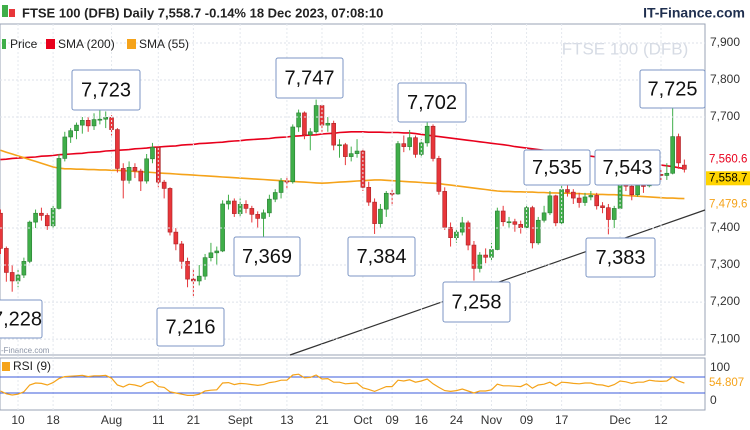 This screenshot has height=430, width=750. What do you see at coordinates (111, 420) in the screenshot?
I see `x-tick-label: Aug` at bounding box center [111, 420].